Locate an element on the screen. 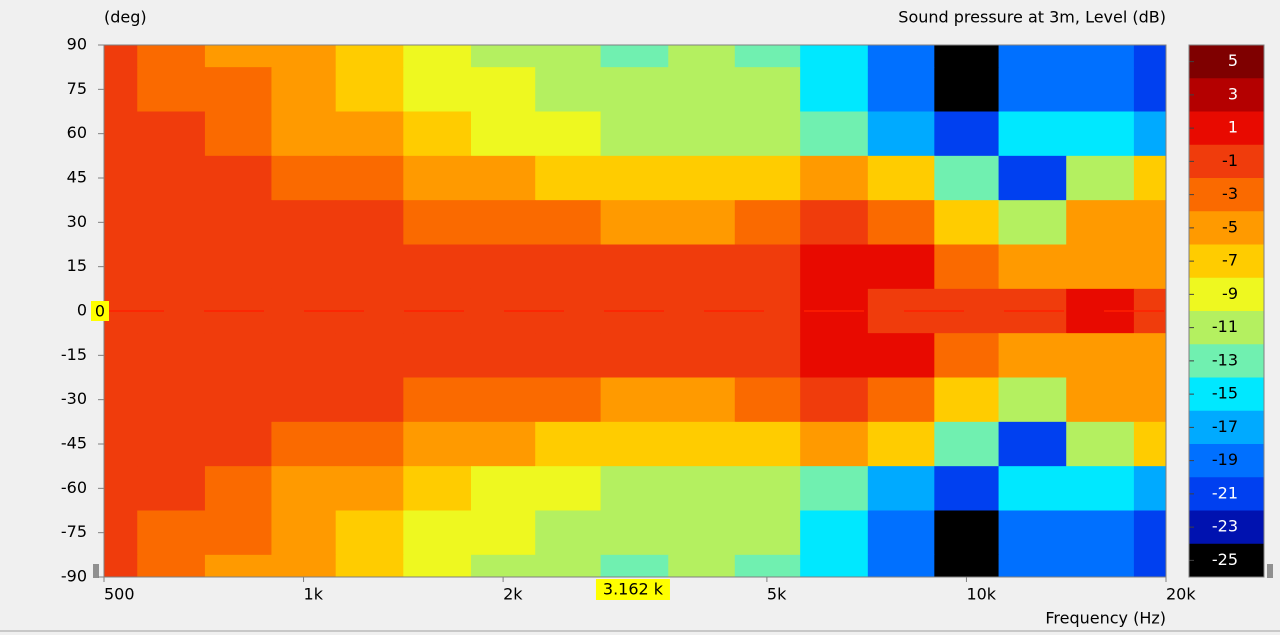  cursor-y-box is located at coordinates (100, 311).